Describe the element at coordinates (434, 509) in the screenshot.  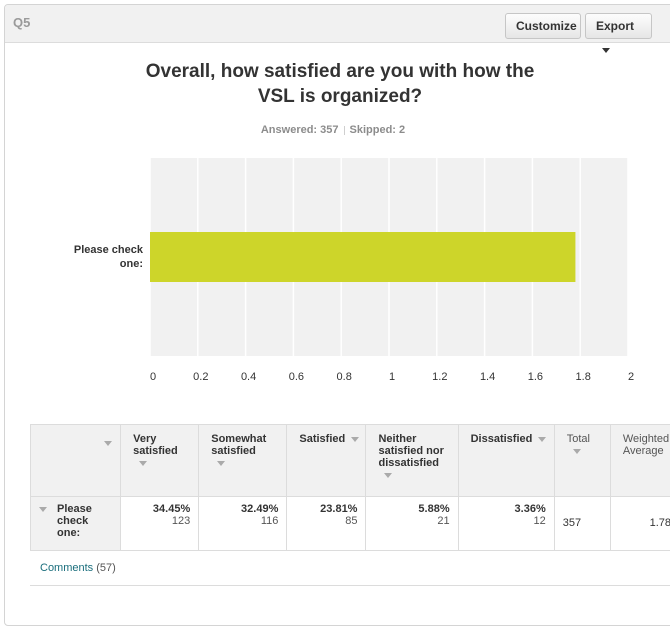
I see `cell-percent: 5.88%` at that location.